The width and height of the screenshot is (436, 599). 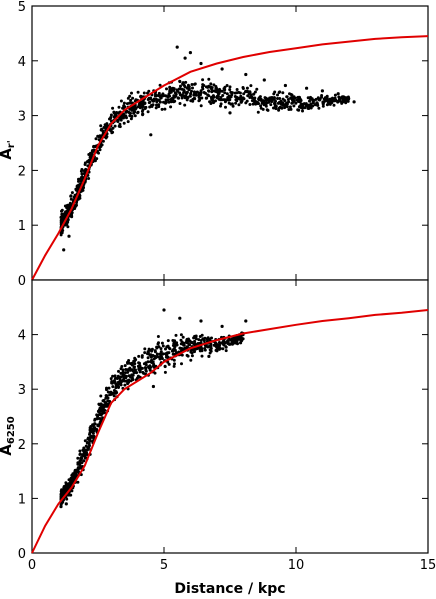 What do you see at coordinates (229, 589) in the screenshot?
I see `x-axis-label: Distance / kpc` at bounding box center [229, 589].